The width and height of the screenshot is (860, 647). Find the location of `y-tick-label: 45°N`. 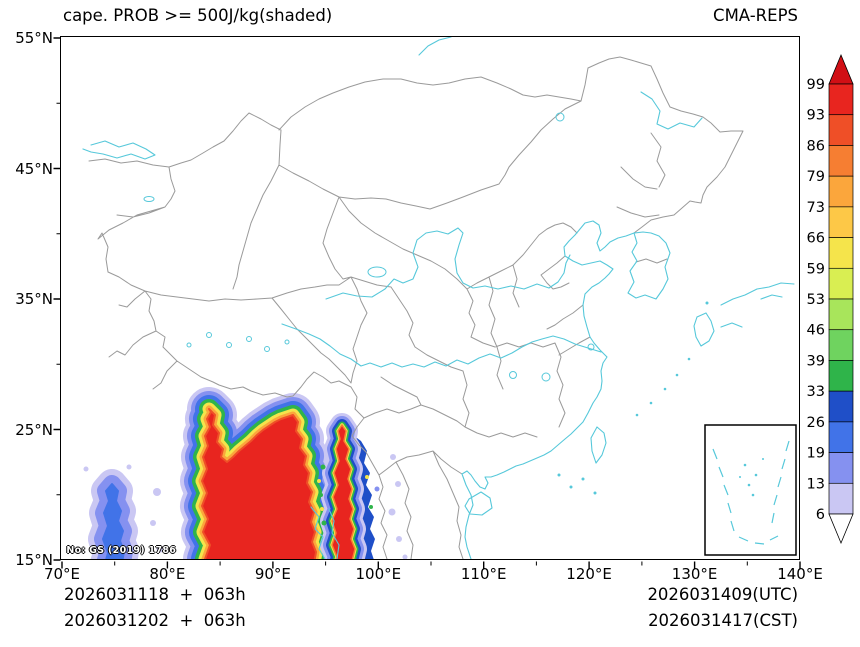

y-tick-label: 45°N is located at coordinates (34, 168).